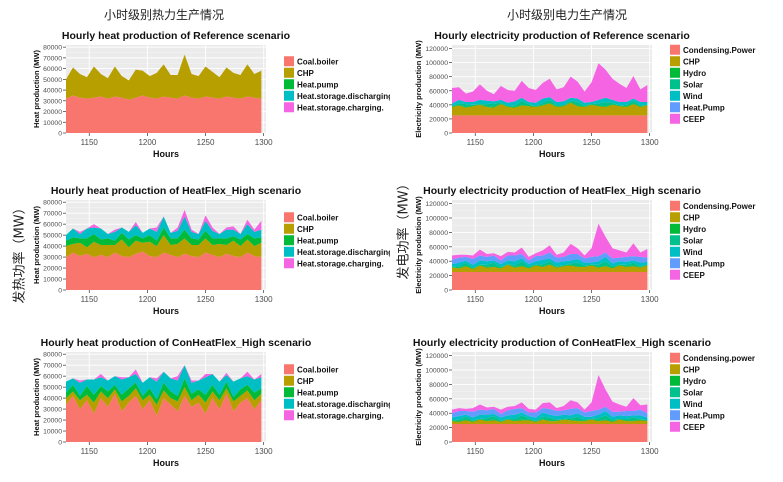  What do you see at coordinates (694, 229) in the screenshot?
I see `legend-label: Hydro` at bounding box center [694, 229].